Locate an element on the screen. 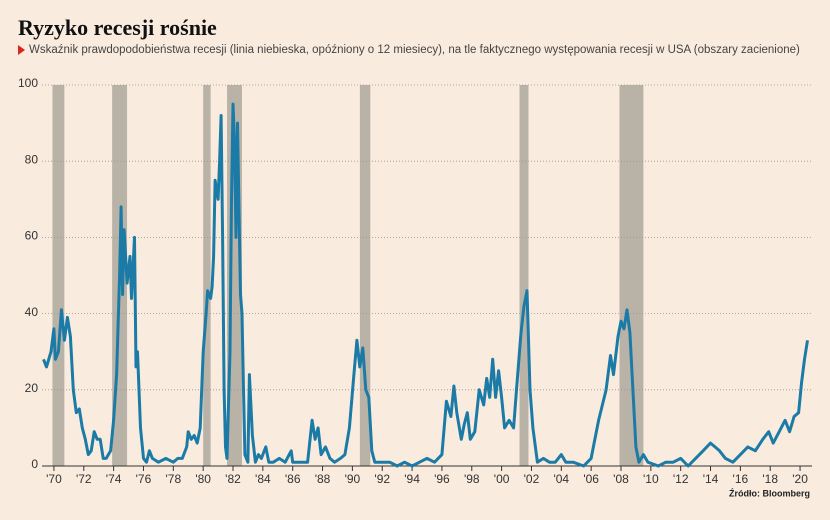 The width and height of the screenshot is (830, 520). y-tick-label: 0 is located at coordinates (34, 464).